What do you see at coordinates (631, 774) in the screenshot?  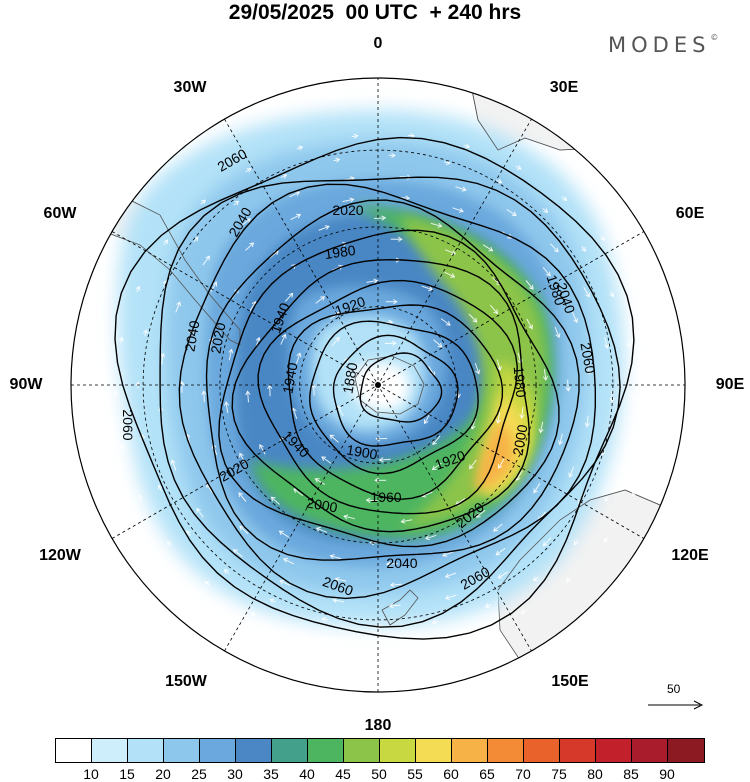 I see `colorbar-tick-label: 85` at bounding box center [631, 774].